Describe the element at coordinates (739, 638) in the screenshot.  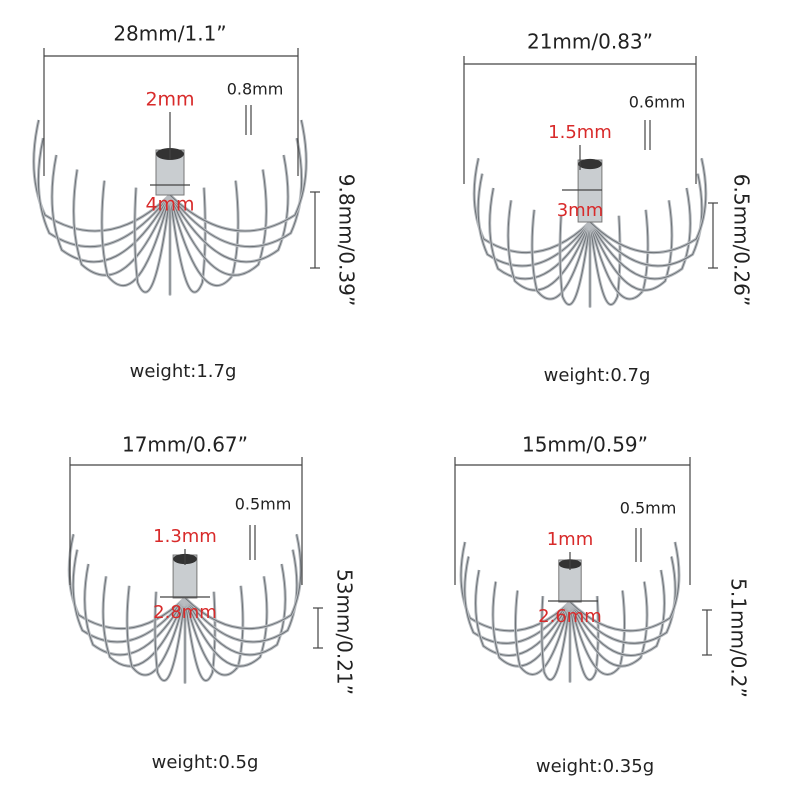
I see `height-label: 5.1mm/0.2”` at that location.